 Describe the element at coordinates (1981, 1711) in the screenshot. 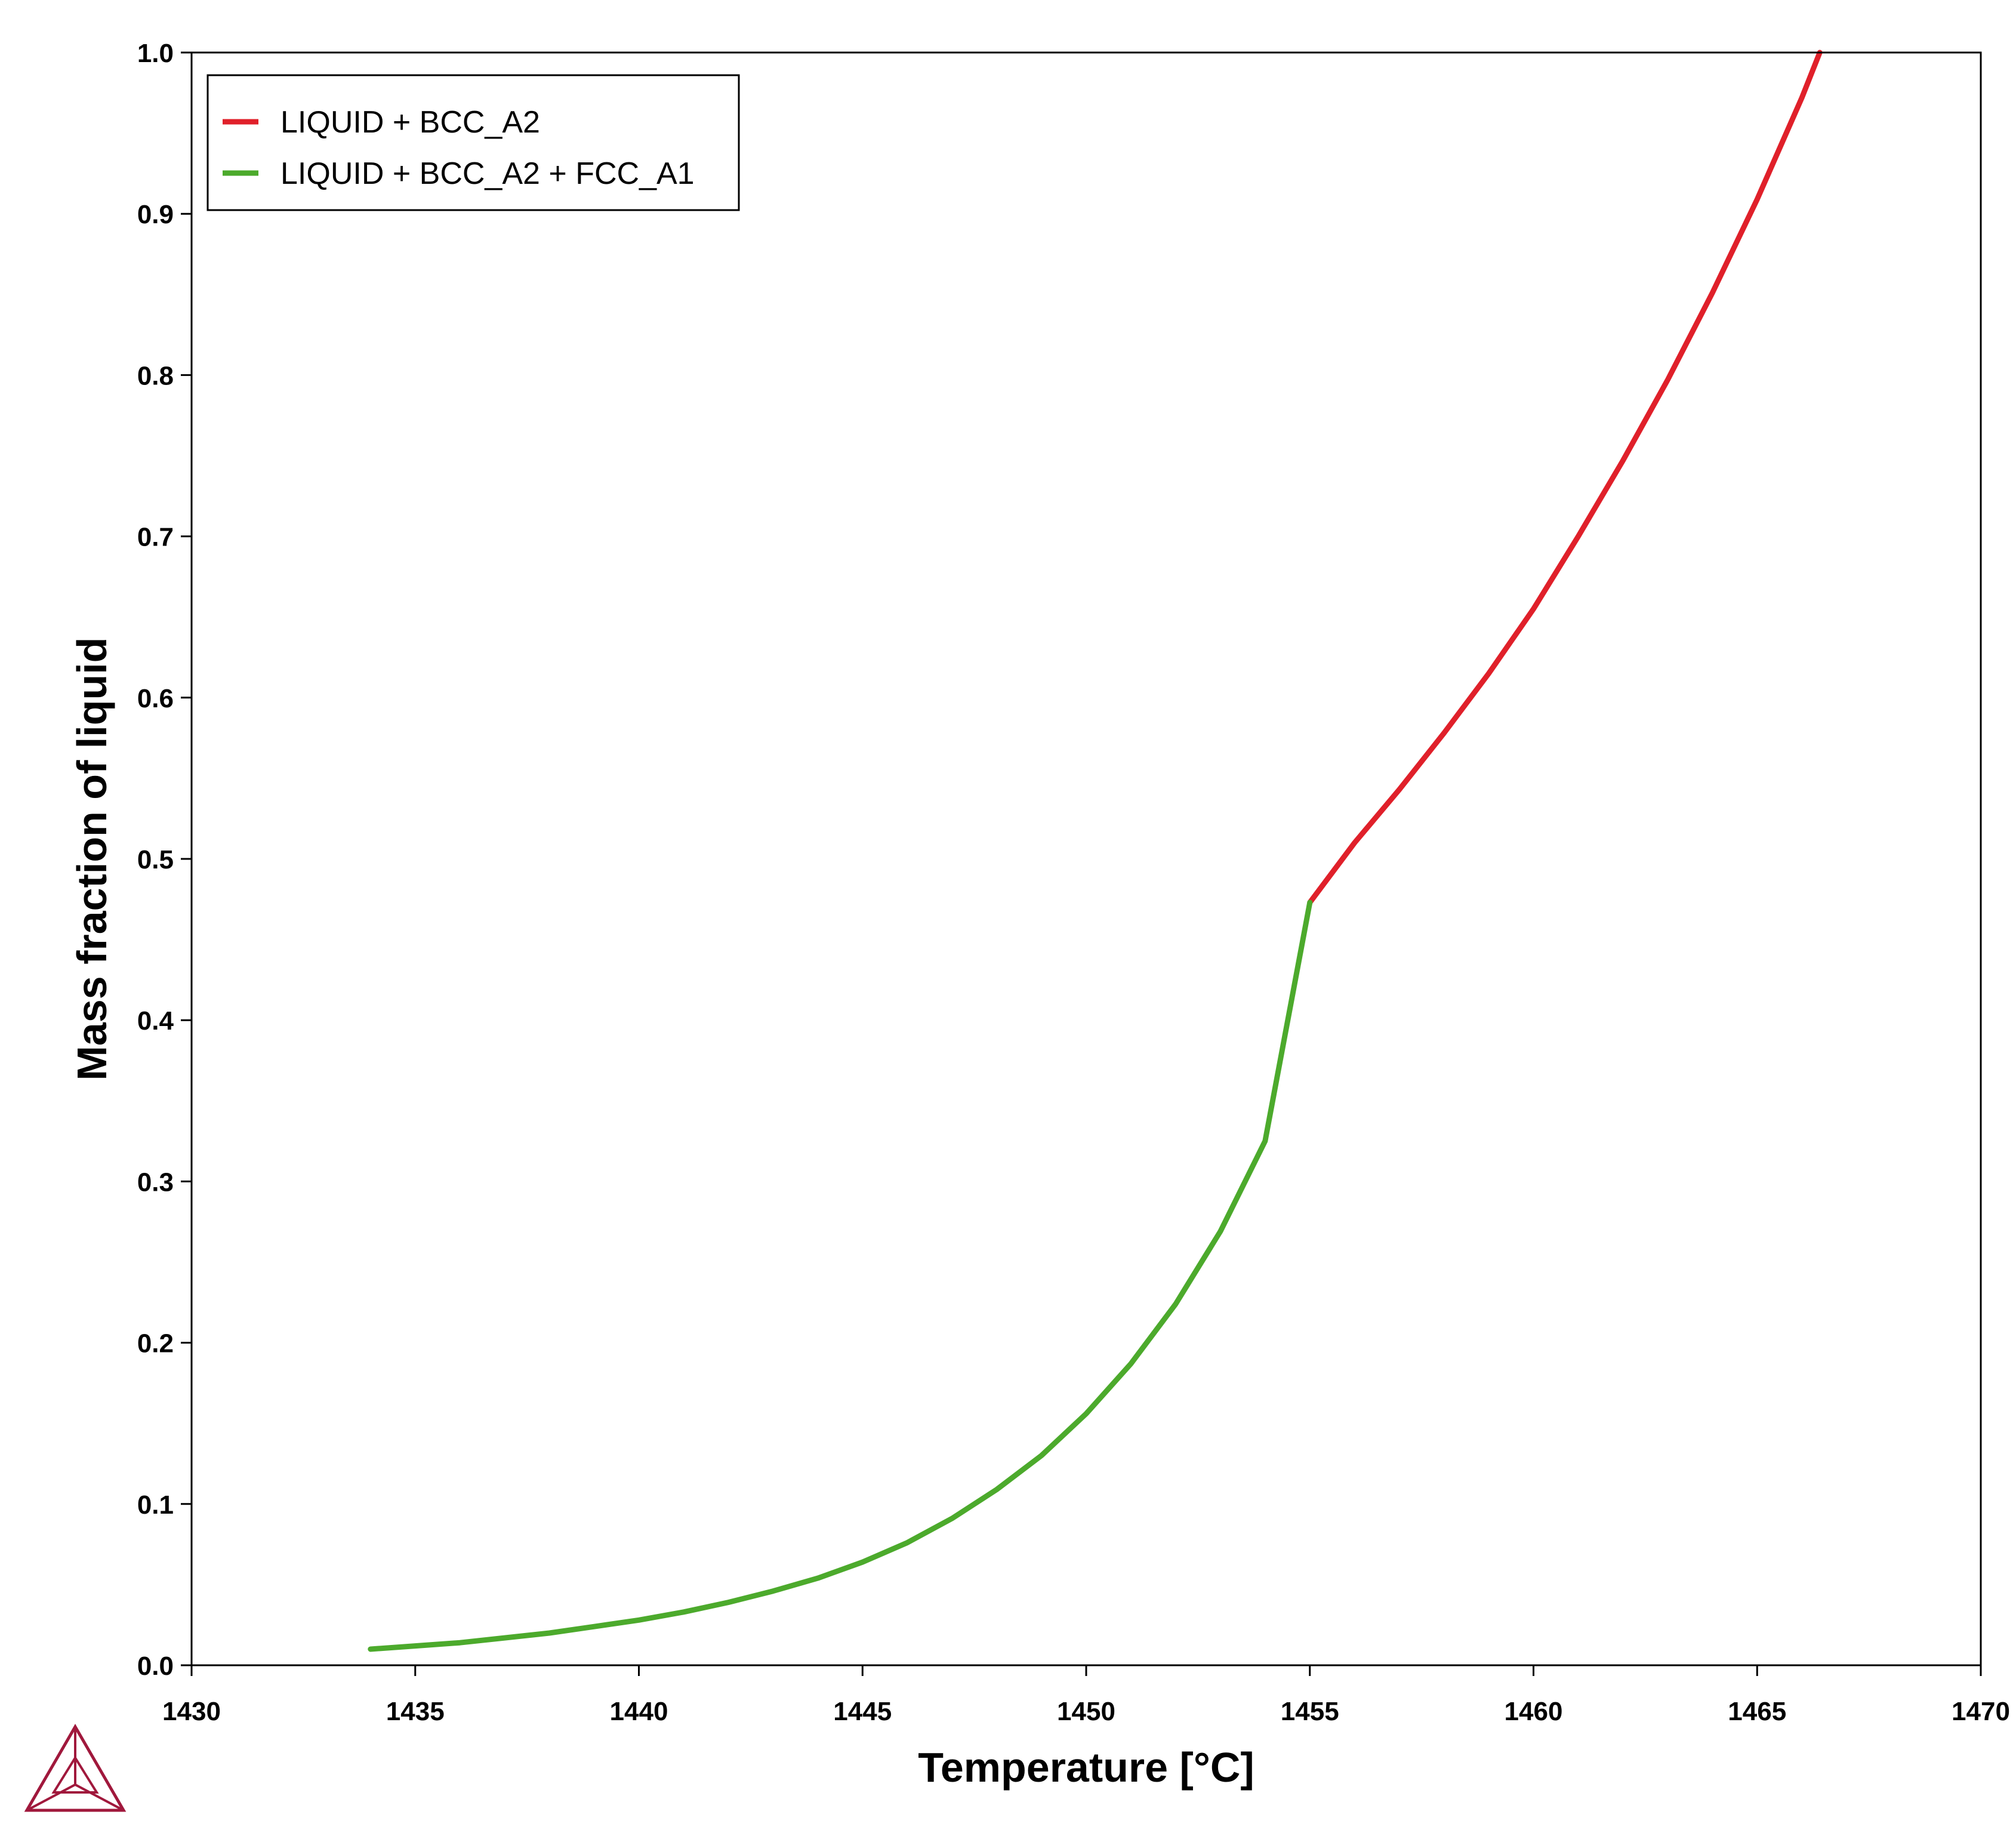

I see `x-tick-label: 1470` at that location.